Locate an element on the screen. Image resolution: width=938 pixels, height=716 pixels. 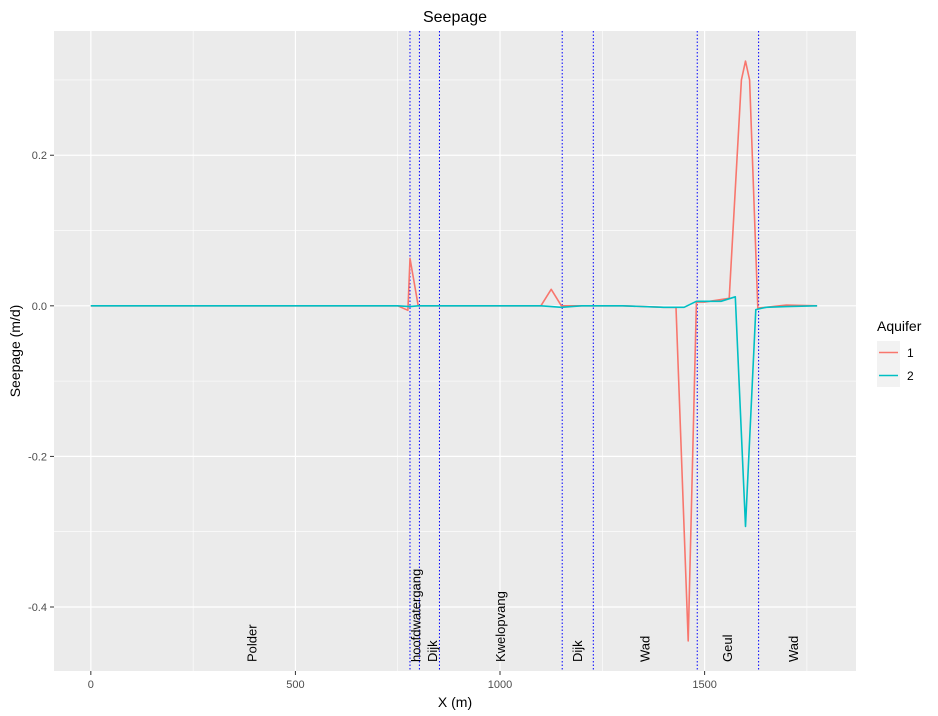
x-tick-label: 500 is located at coordinates (295, 685).